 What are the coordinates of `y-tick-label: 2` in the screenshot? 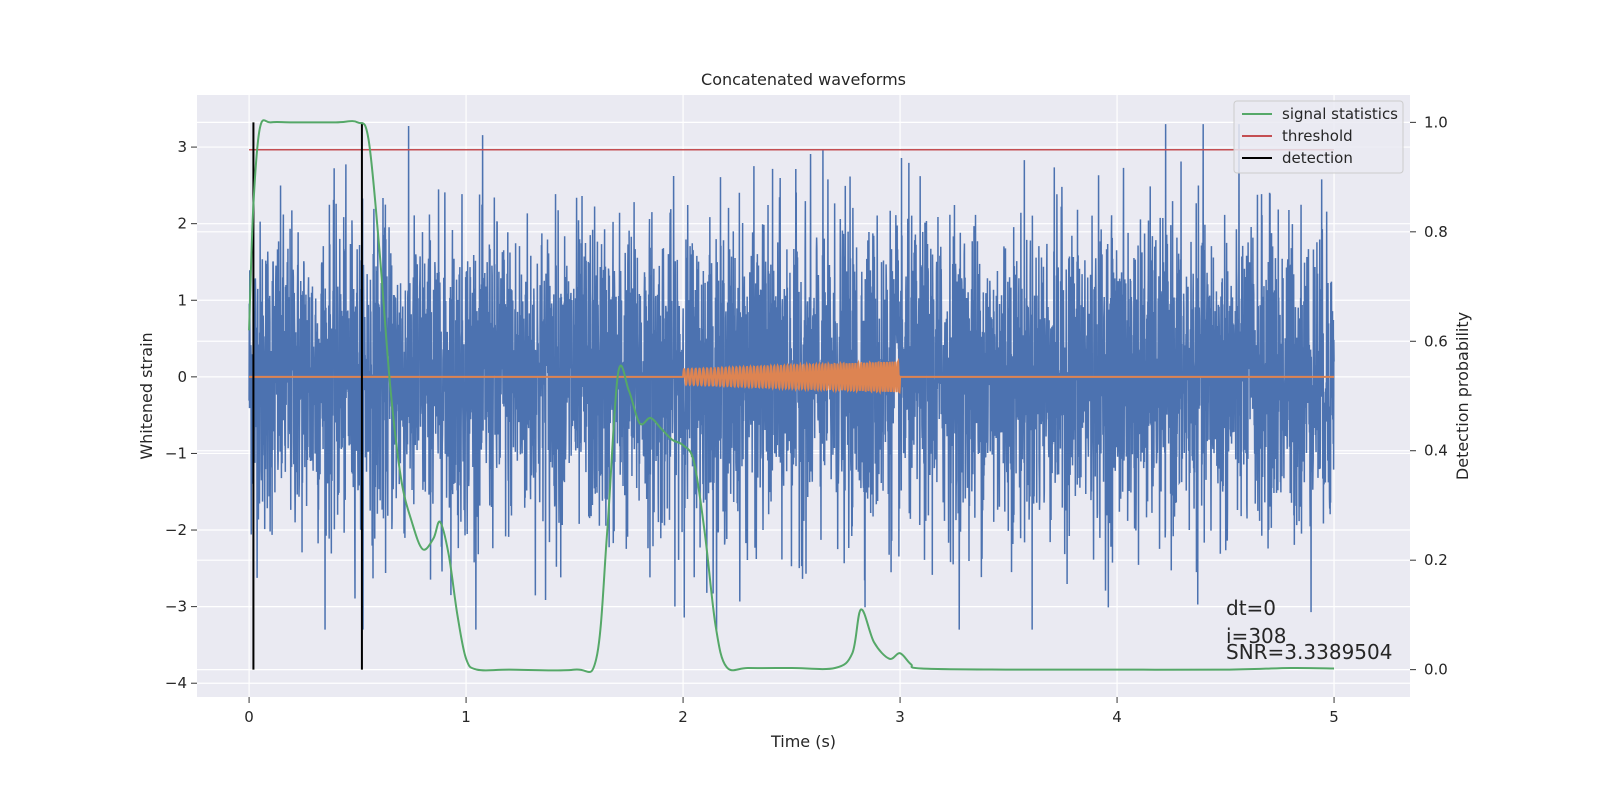 It's located at (182, 224).